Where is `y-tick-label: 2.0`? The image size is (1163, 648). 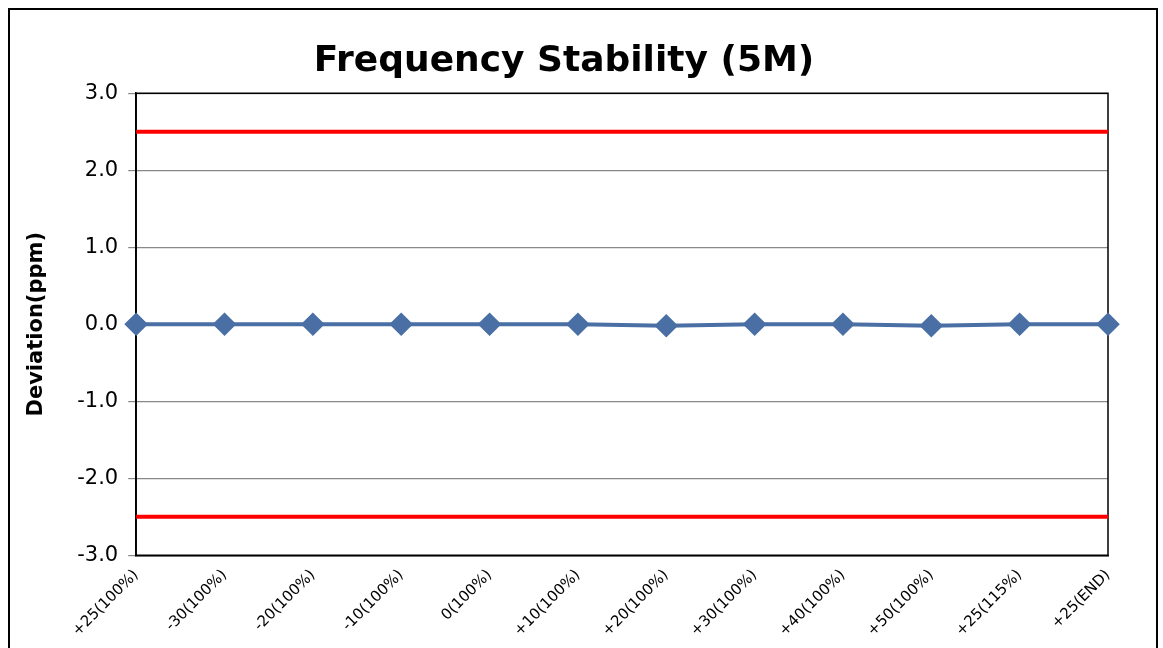 y-tick-label: 2.0 is located at coordinates (101, 168).